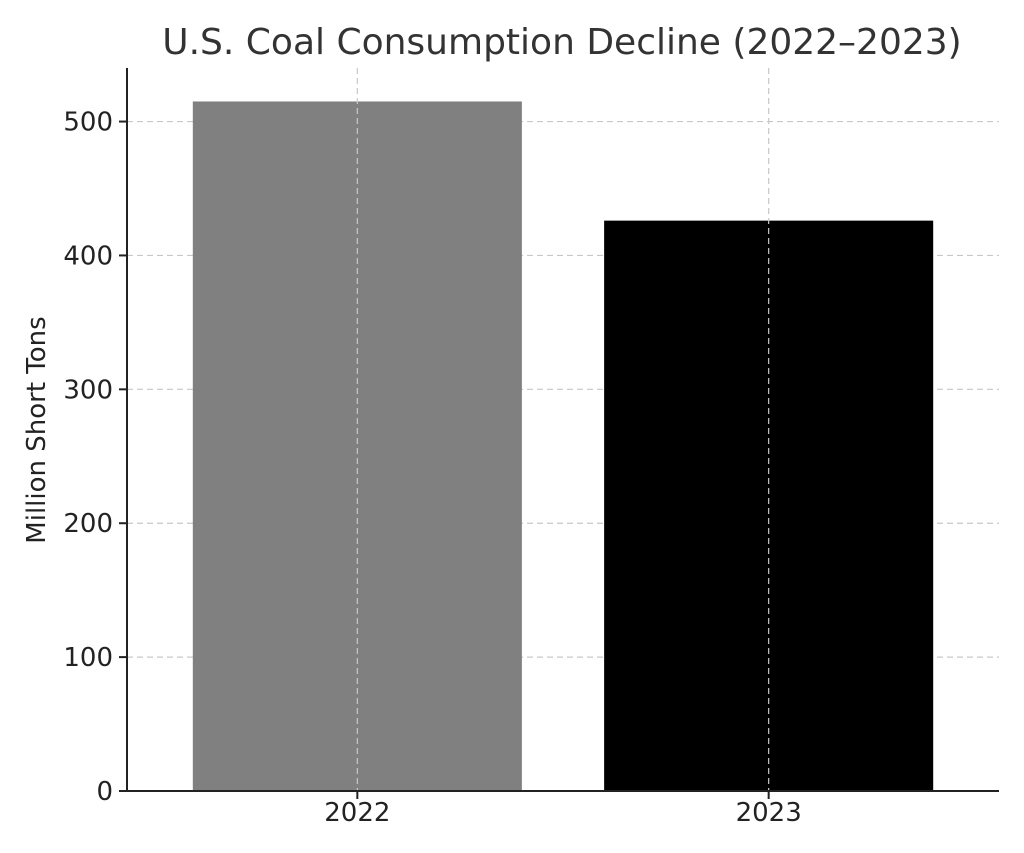  Describe the element at coordinates (88, 123) in the screenshot. I see `y-tick-label: 500` at that location.